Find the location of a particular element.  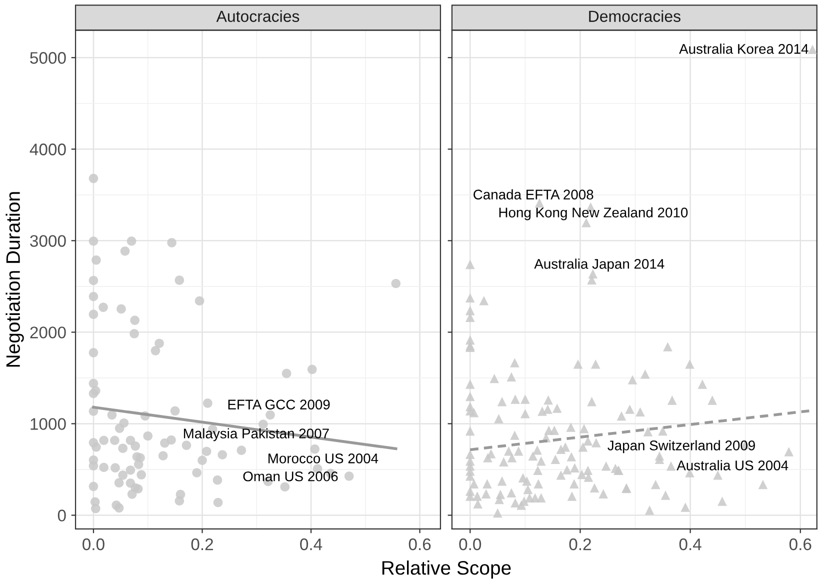

y-tick-label: 2000 is located at coordinates (48, 332).